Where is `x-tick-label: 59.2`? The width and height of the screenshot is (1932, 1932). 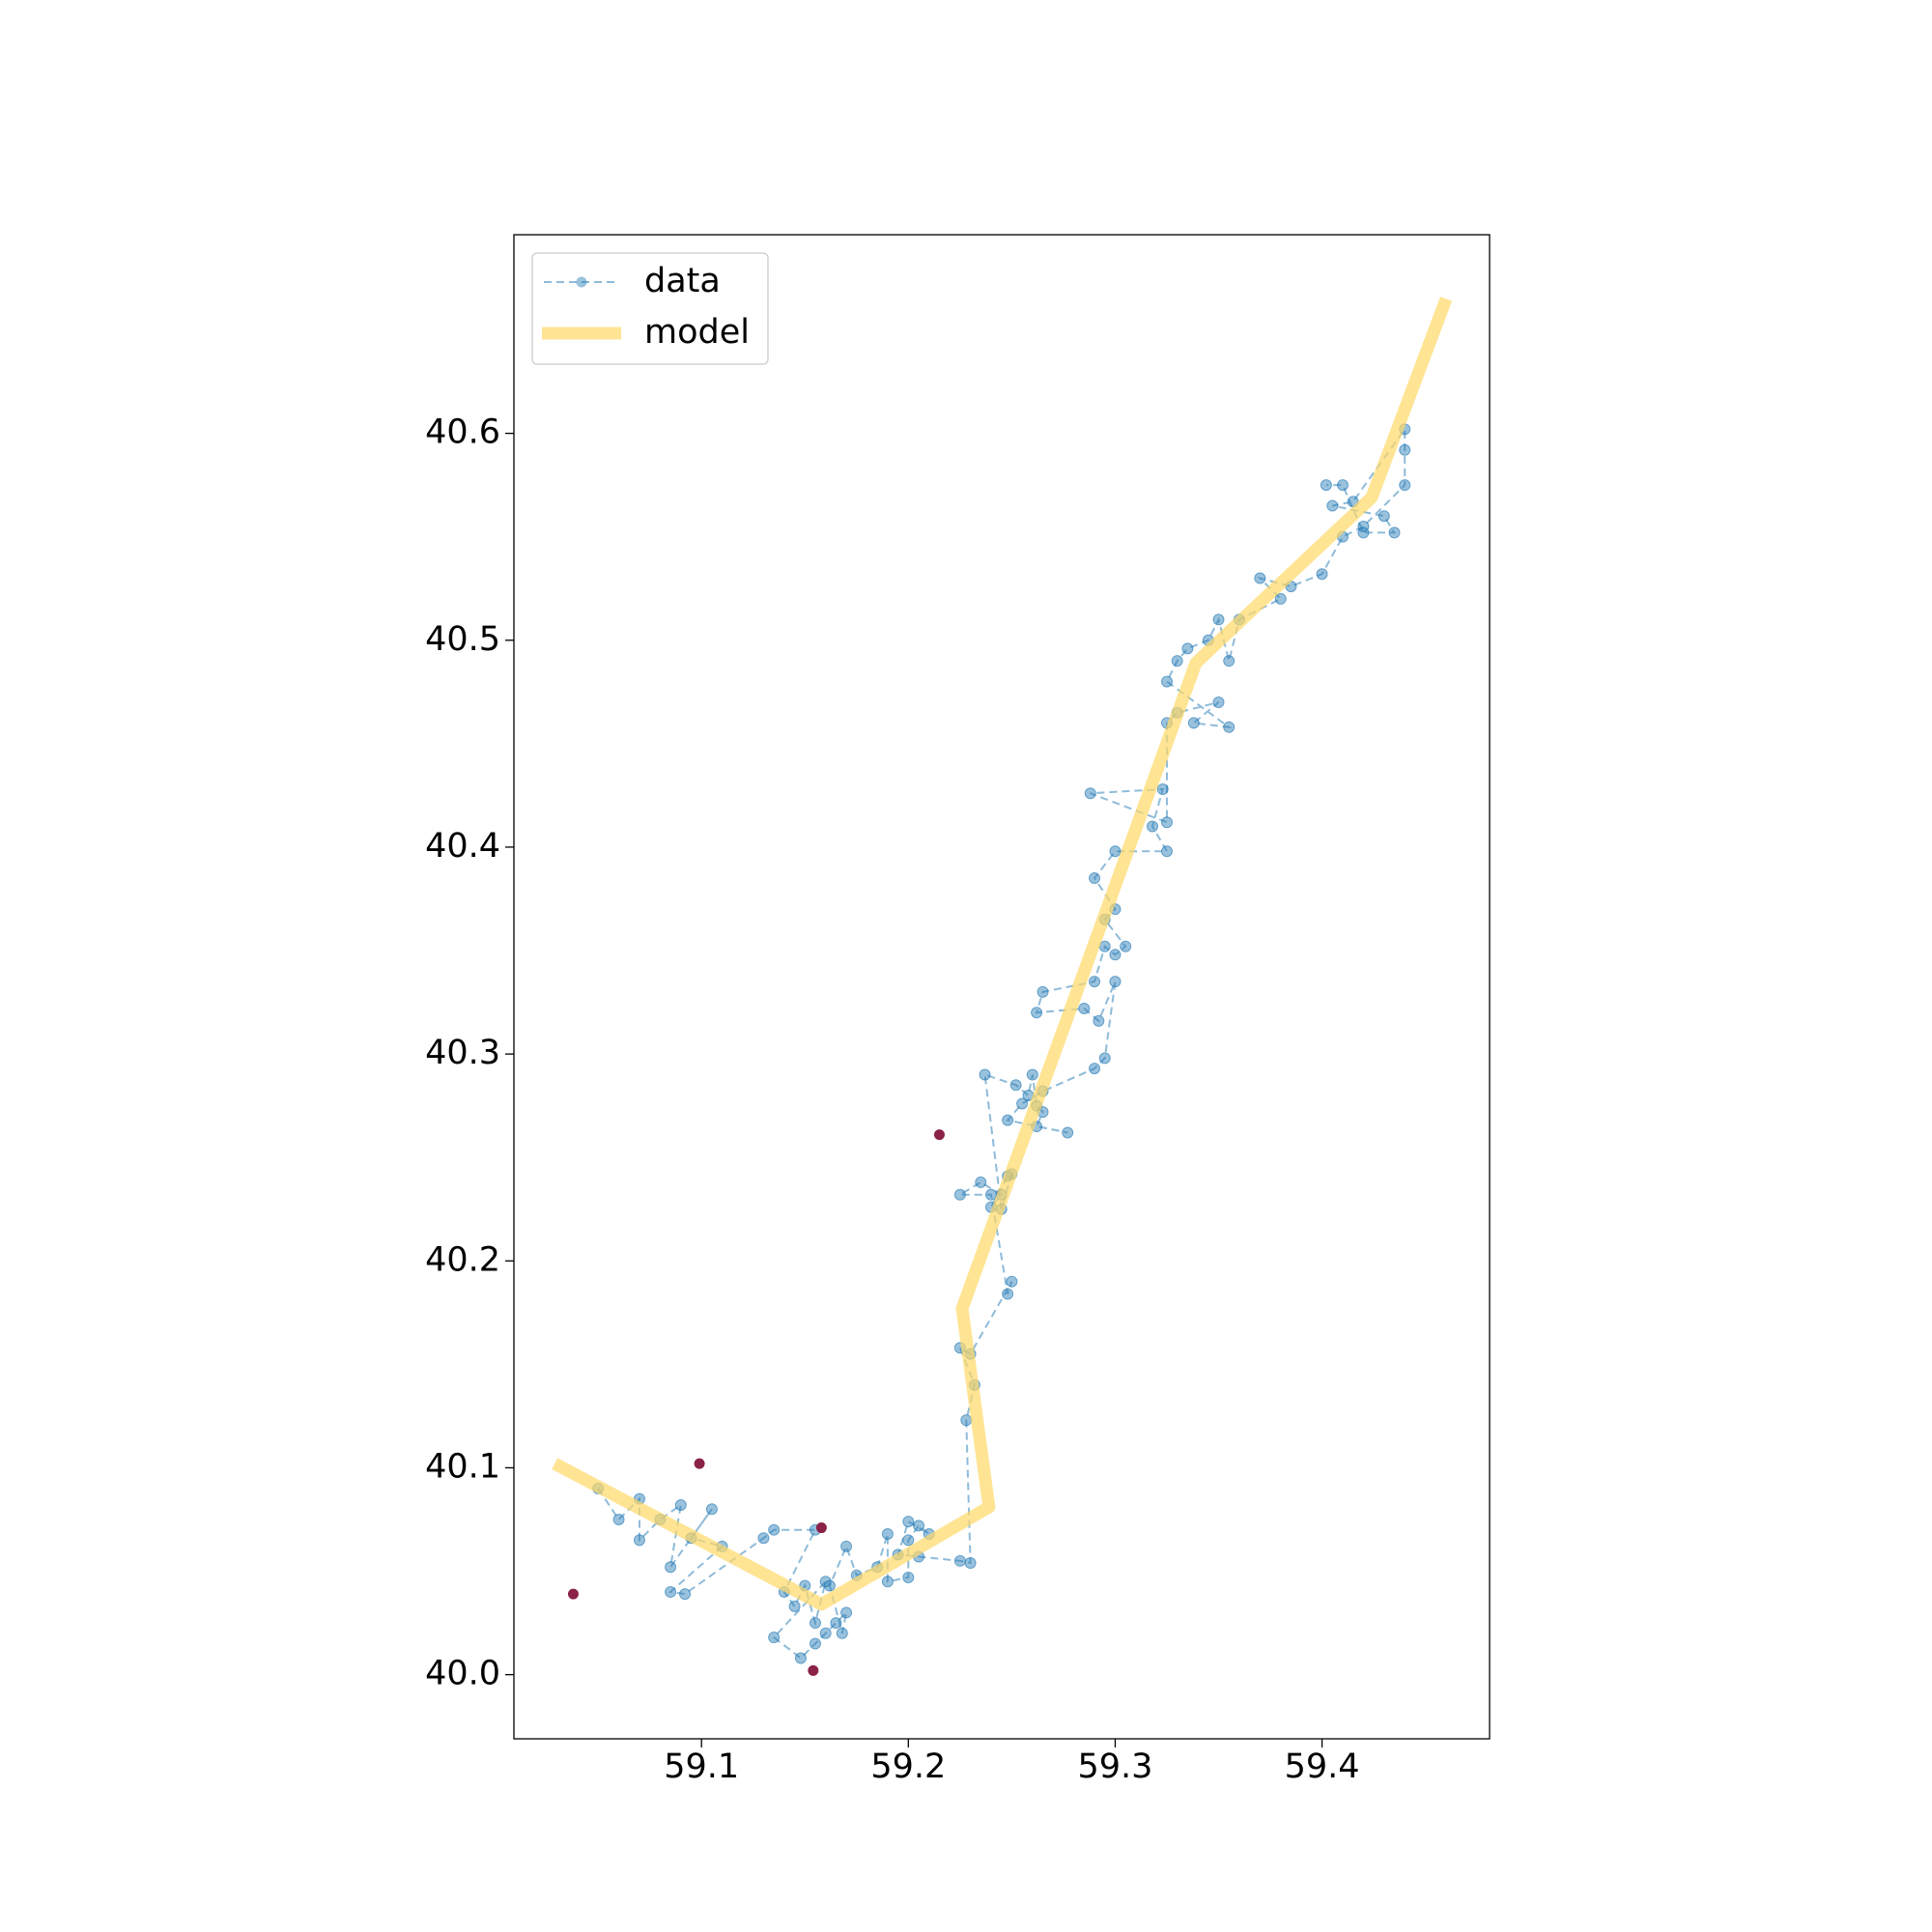
x-tick-label: 59.2 is located at coordinates (908, 1766).